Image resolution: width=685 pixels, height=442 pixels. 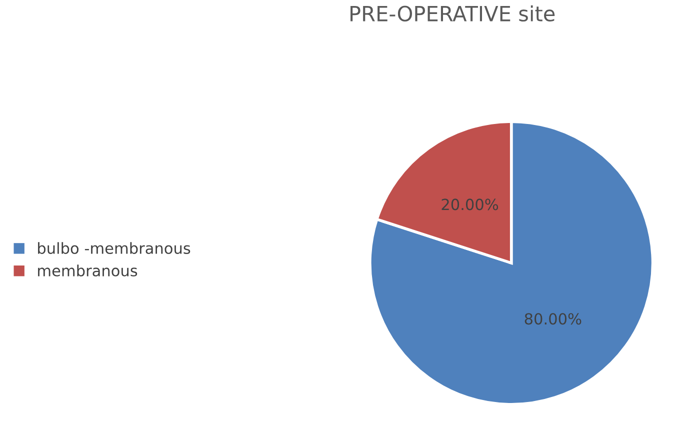 I want to click on data-label: 80.00%, so click(x=553, y=319).